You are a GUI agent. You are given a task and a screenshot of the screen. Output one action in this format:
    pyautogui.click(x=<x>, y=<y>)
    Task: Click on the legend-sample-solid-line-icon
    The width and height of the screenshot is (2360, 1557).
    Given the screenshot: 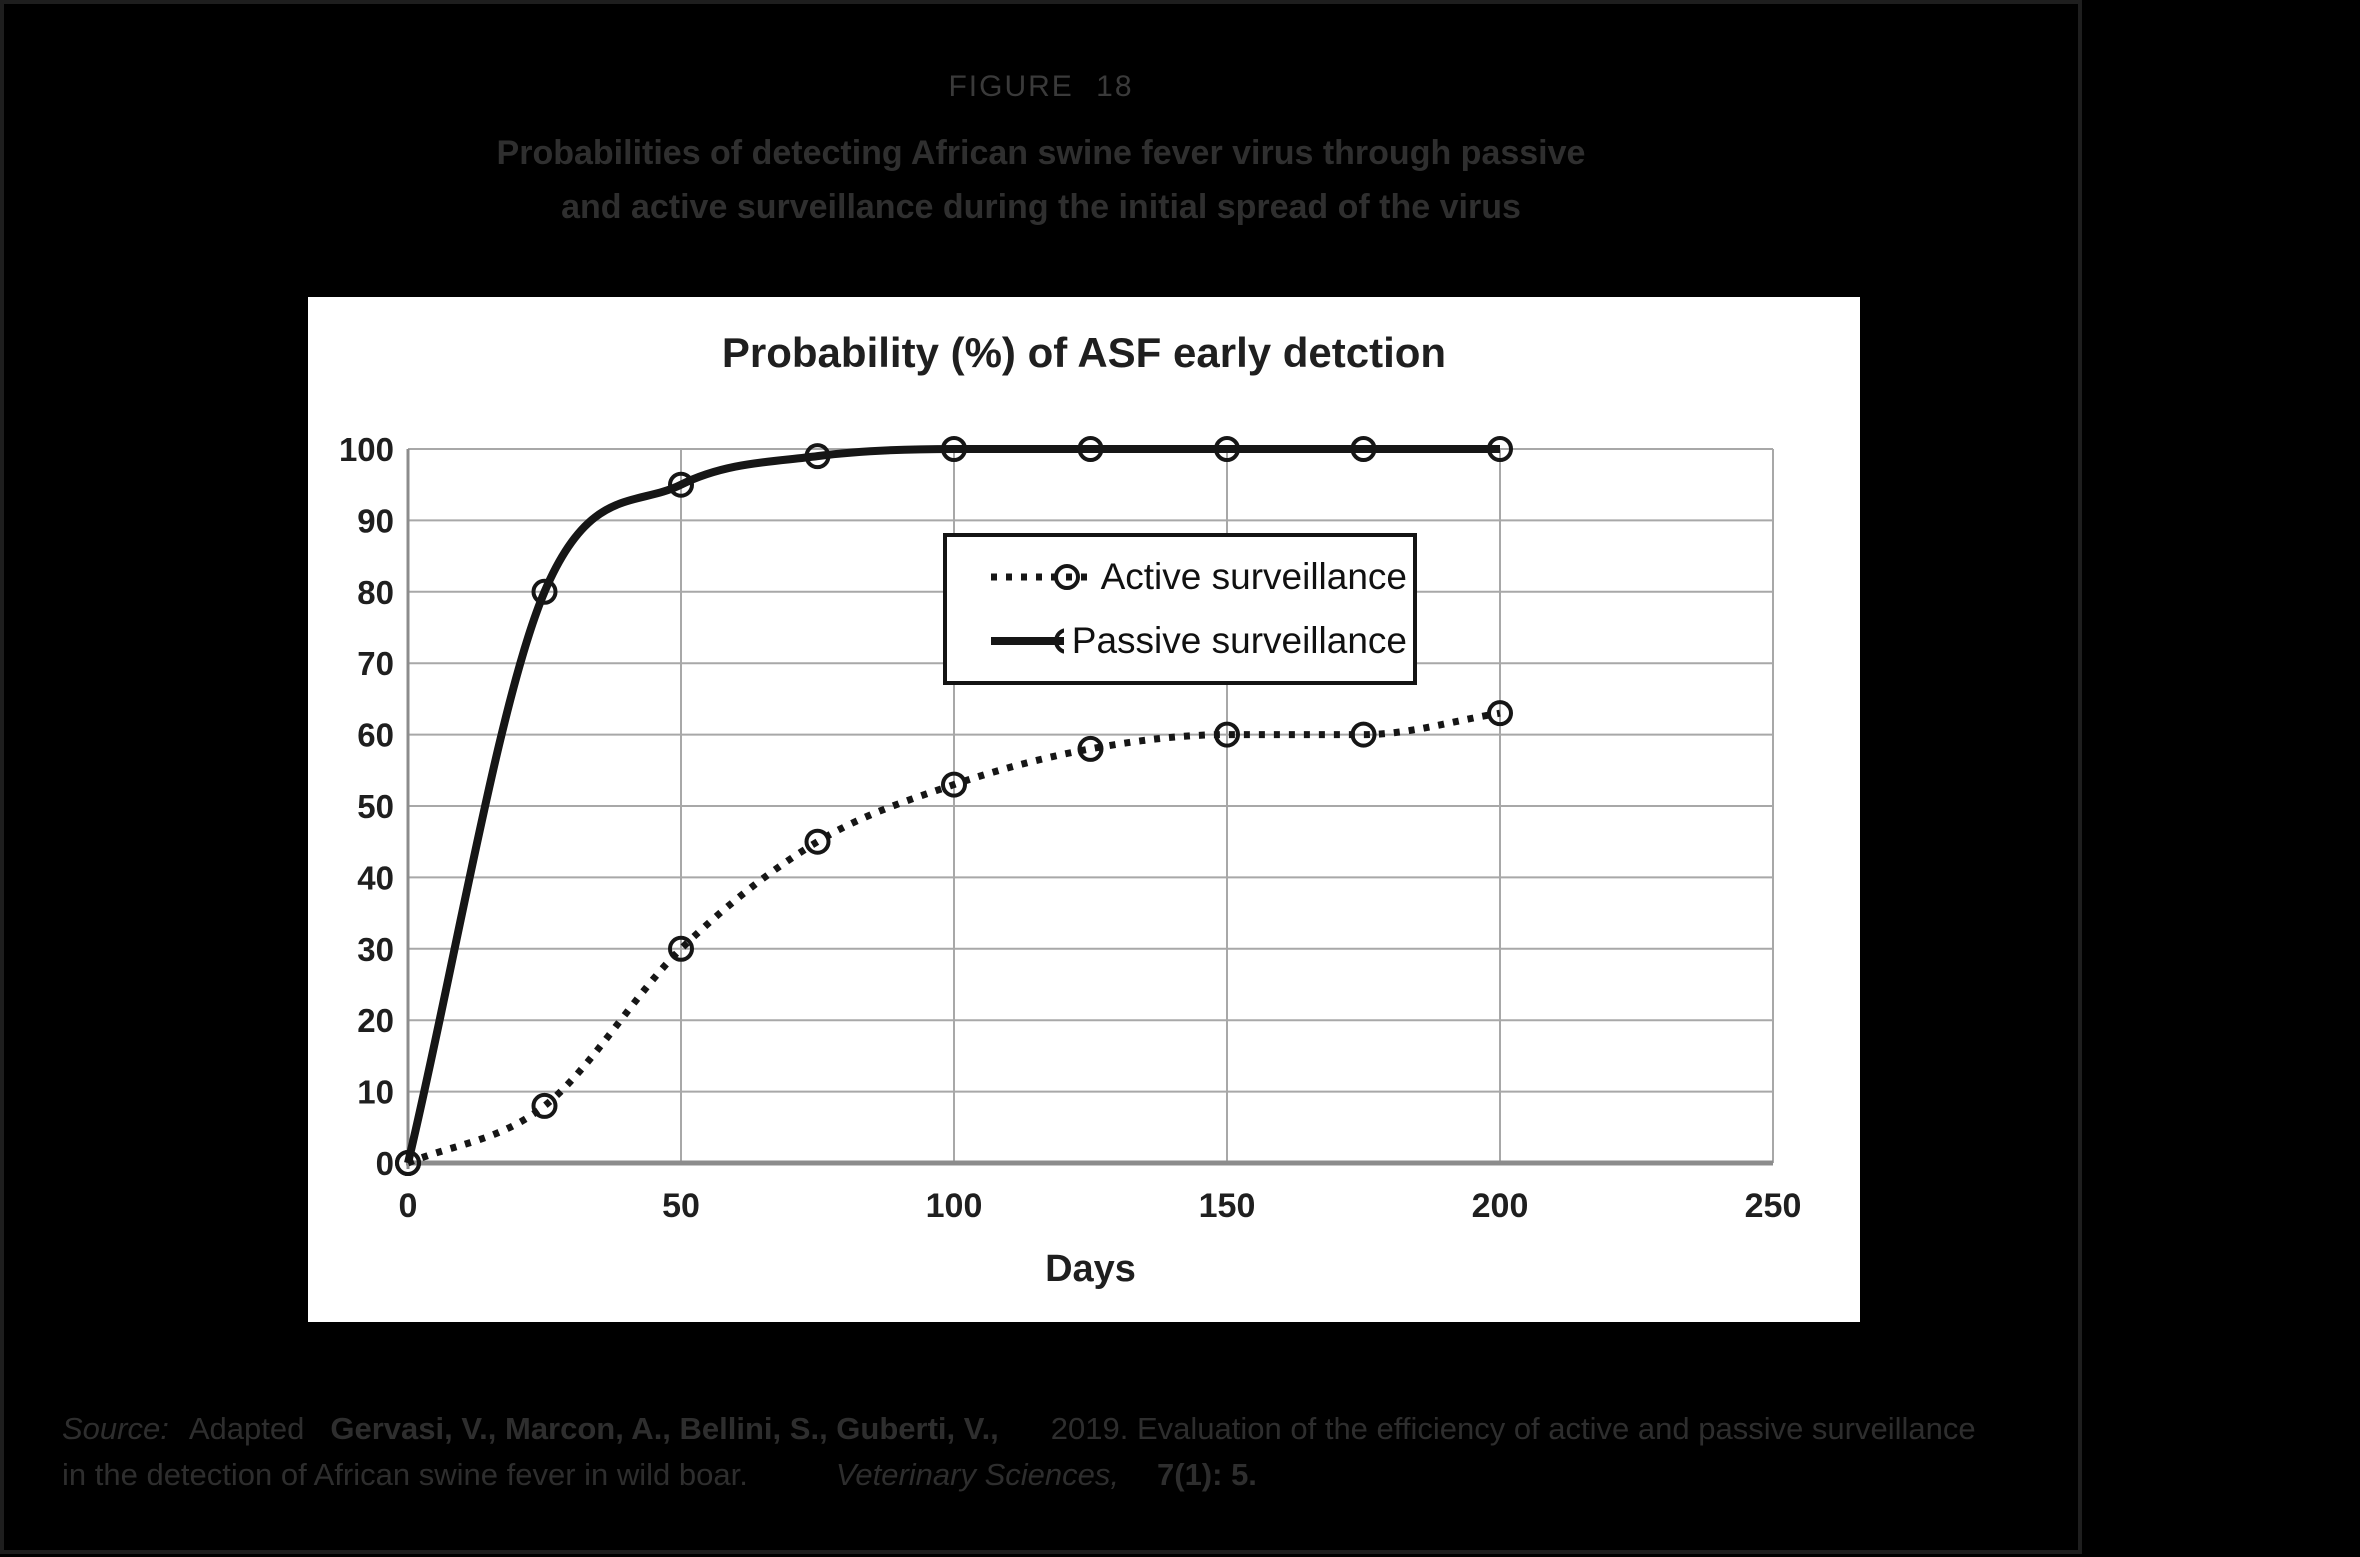 What is the action you would take?
    pyautogui.click(x=1027, y=641)
    